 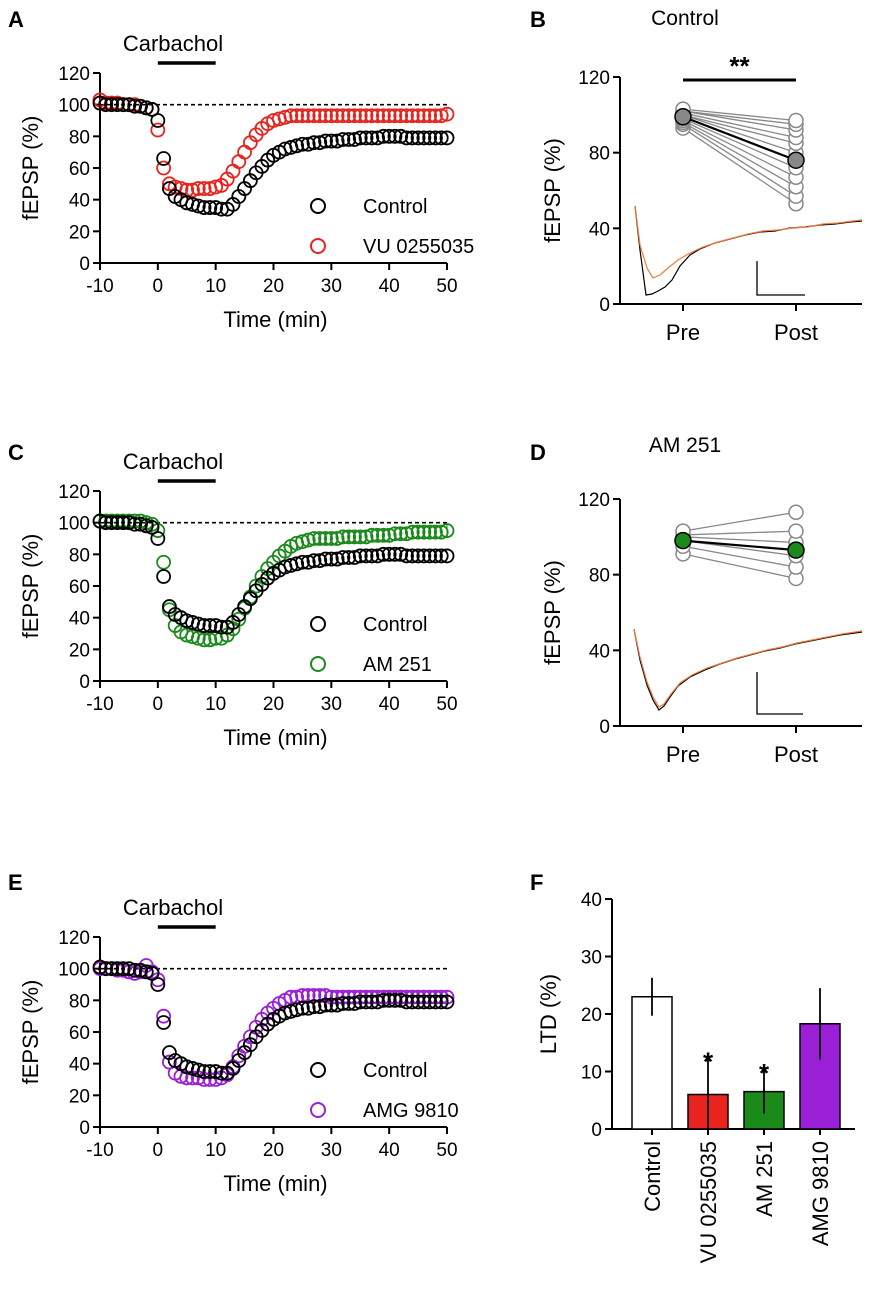 What do you see at coordinates (273, 156) in the screenshot?
I see `series-control` at bounding box center [273, 156].